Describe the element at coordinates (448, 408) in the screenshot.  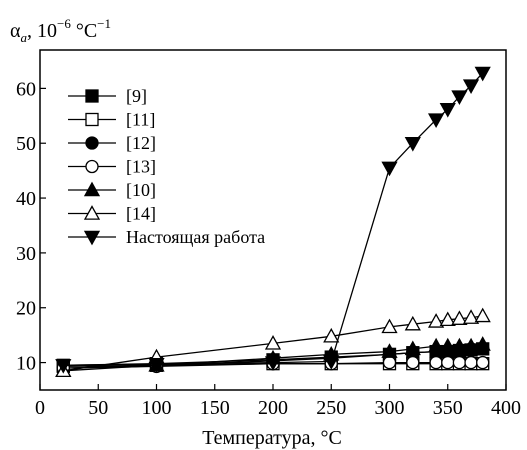
I see `x-tick-label: 350` at that location.